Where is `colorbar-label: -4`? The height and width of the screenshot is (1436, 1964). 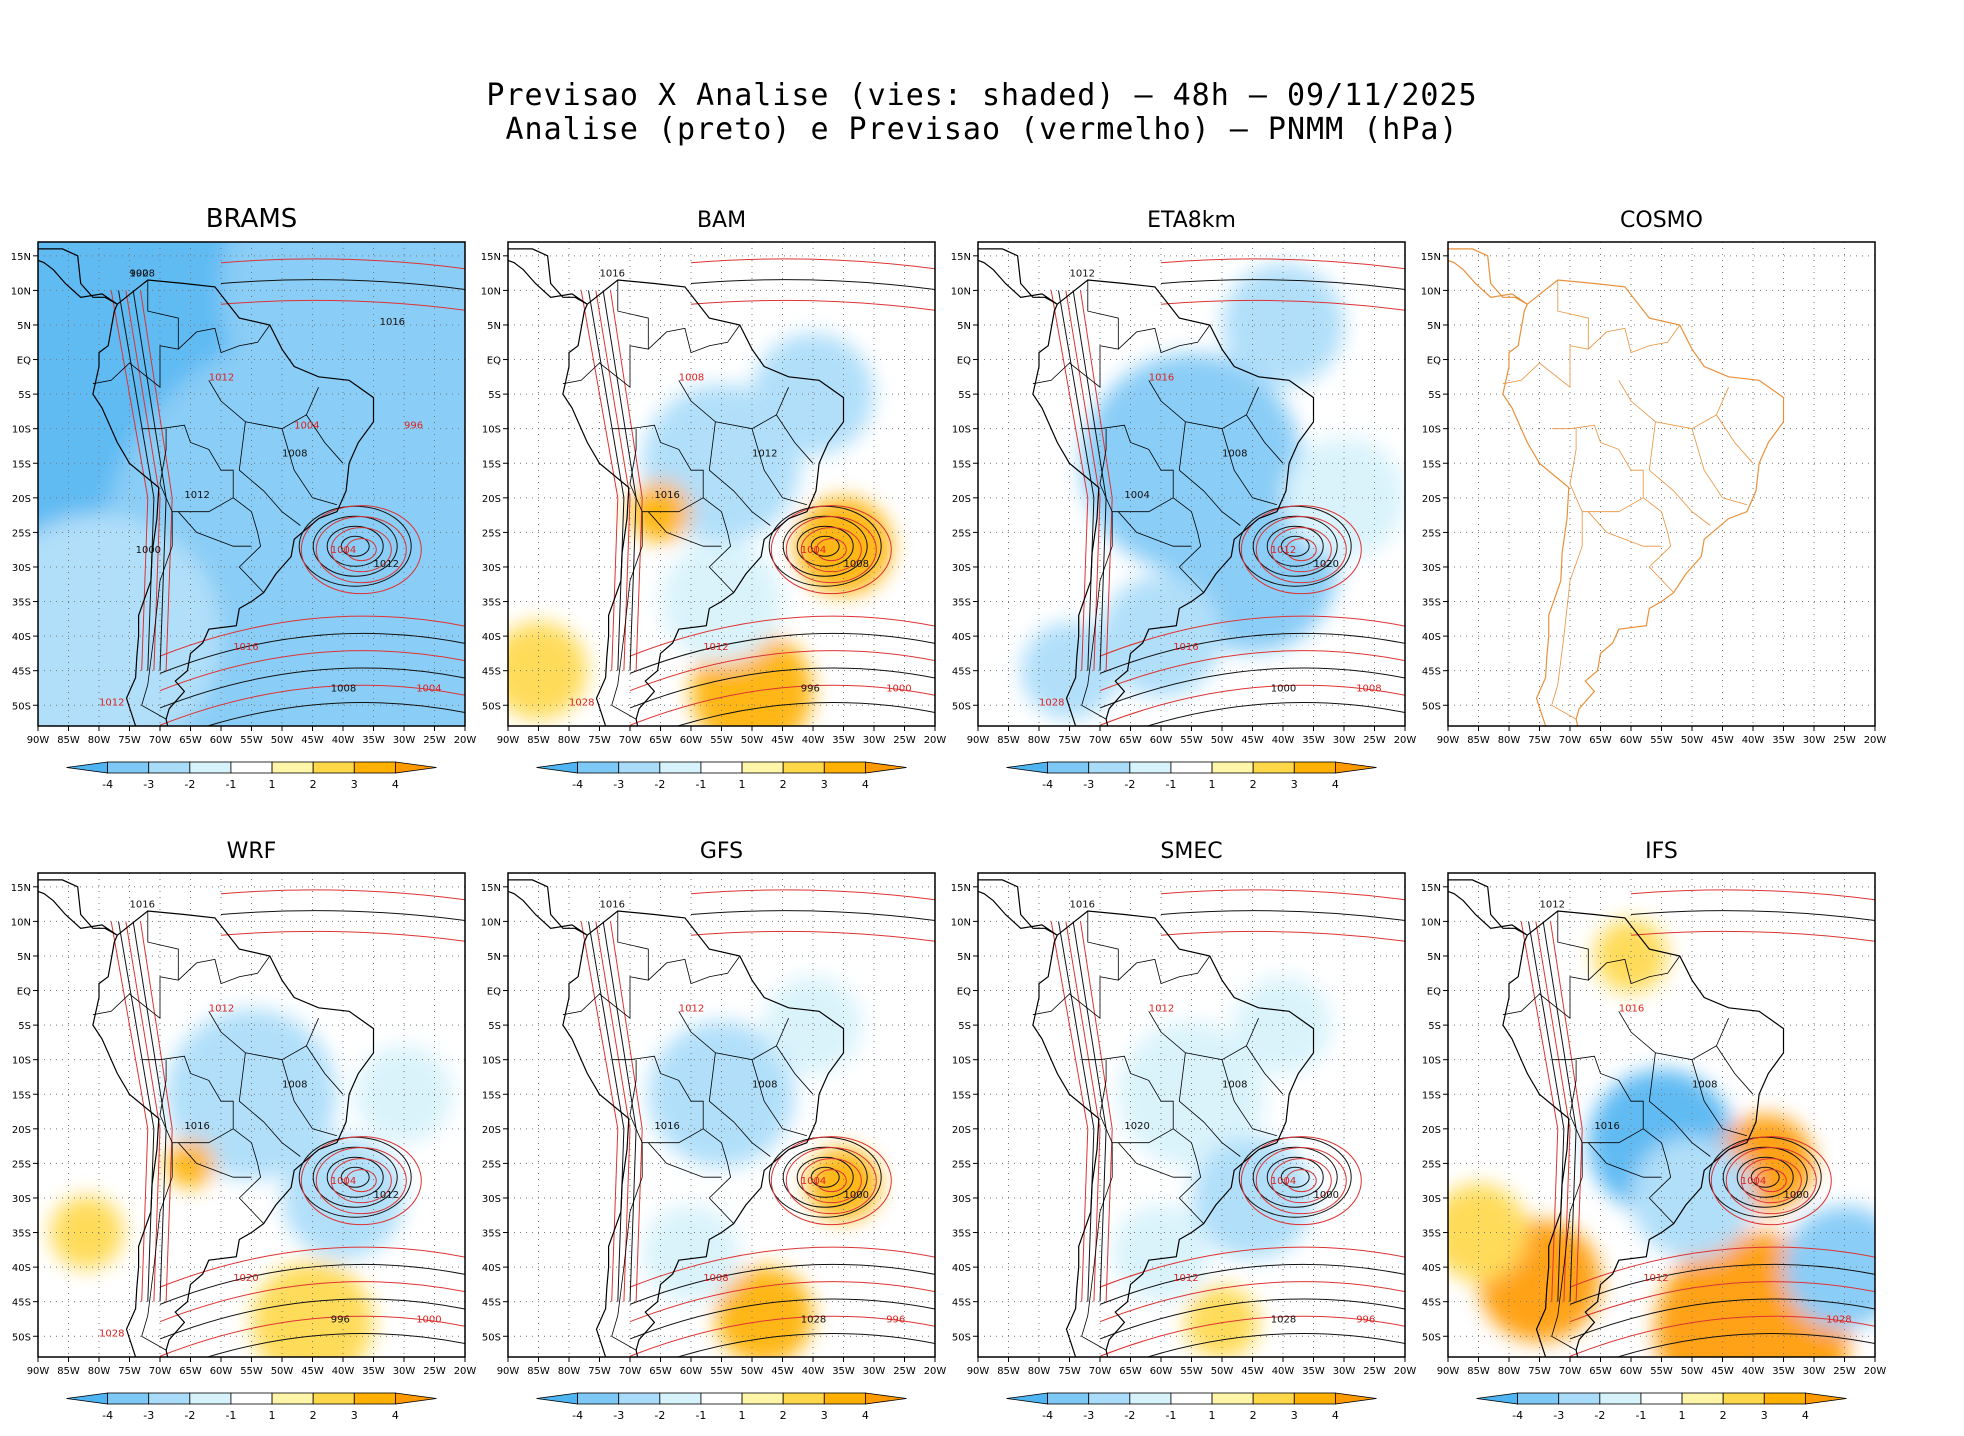 colorbar-label: -4 is located at coordinates (107, 784).